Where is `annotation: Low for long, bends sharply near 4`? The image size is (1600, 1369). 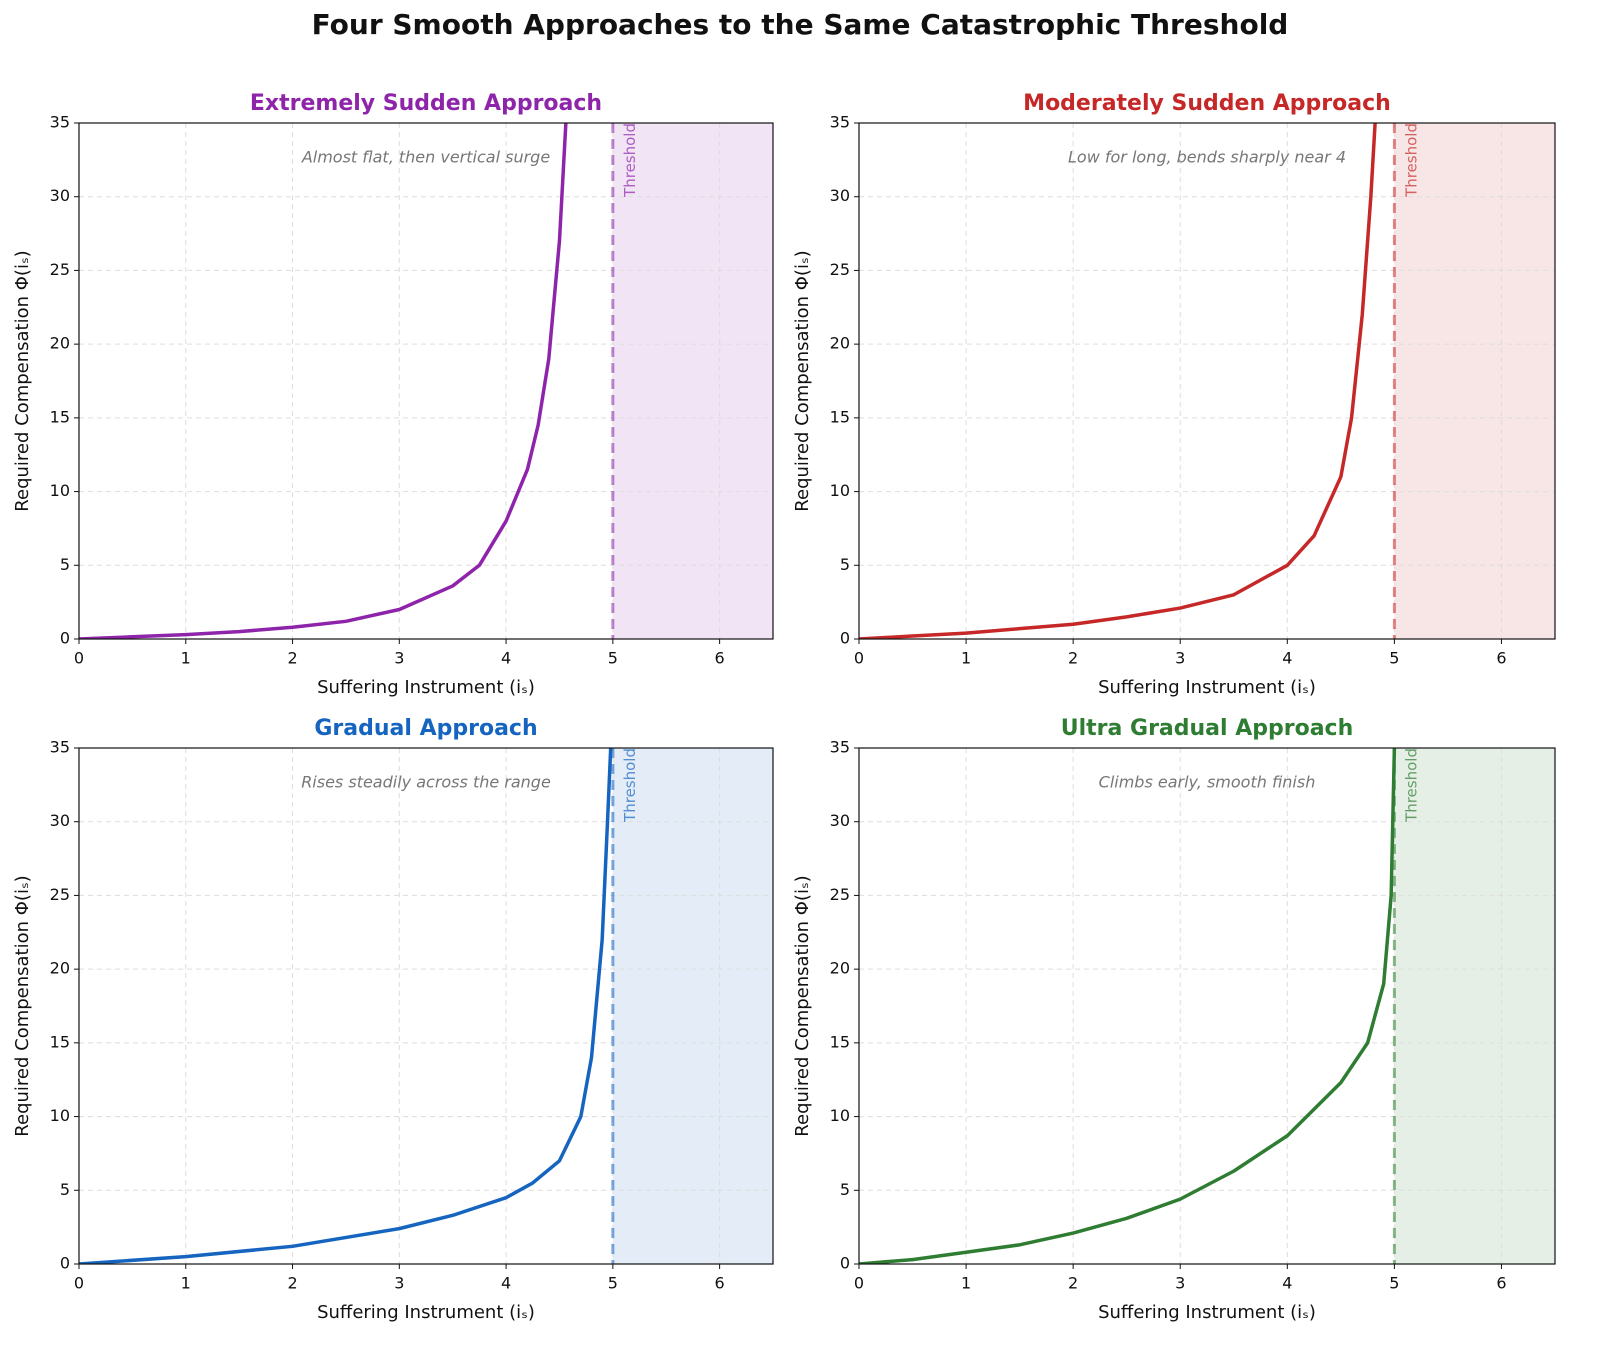
annotation: Low for long, bends sharply near 4 is located at coordinates (1207, 157).